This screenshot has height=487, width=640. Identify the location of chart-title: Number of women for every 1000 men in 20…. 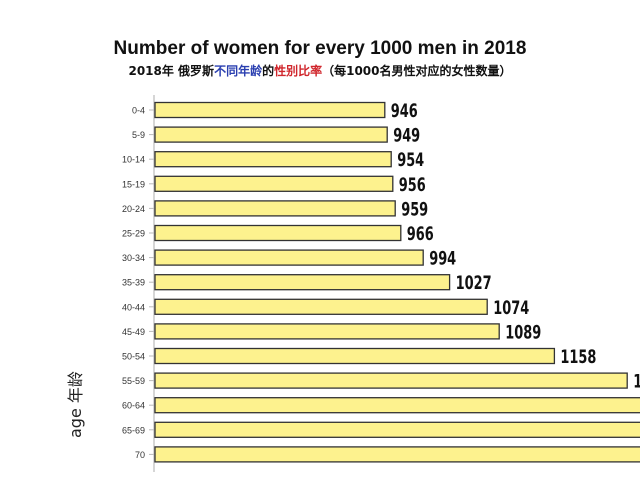
(320, 48).